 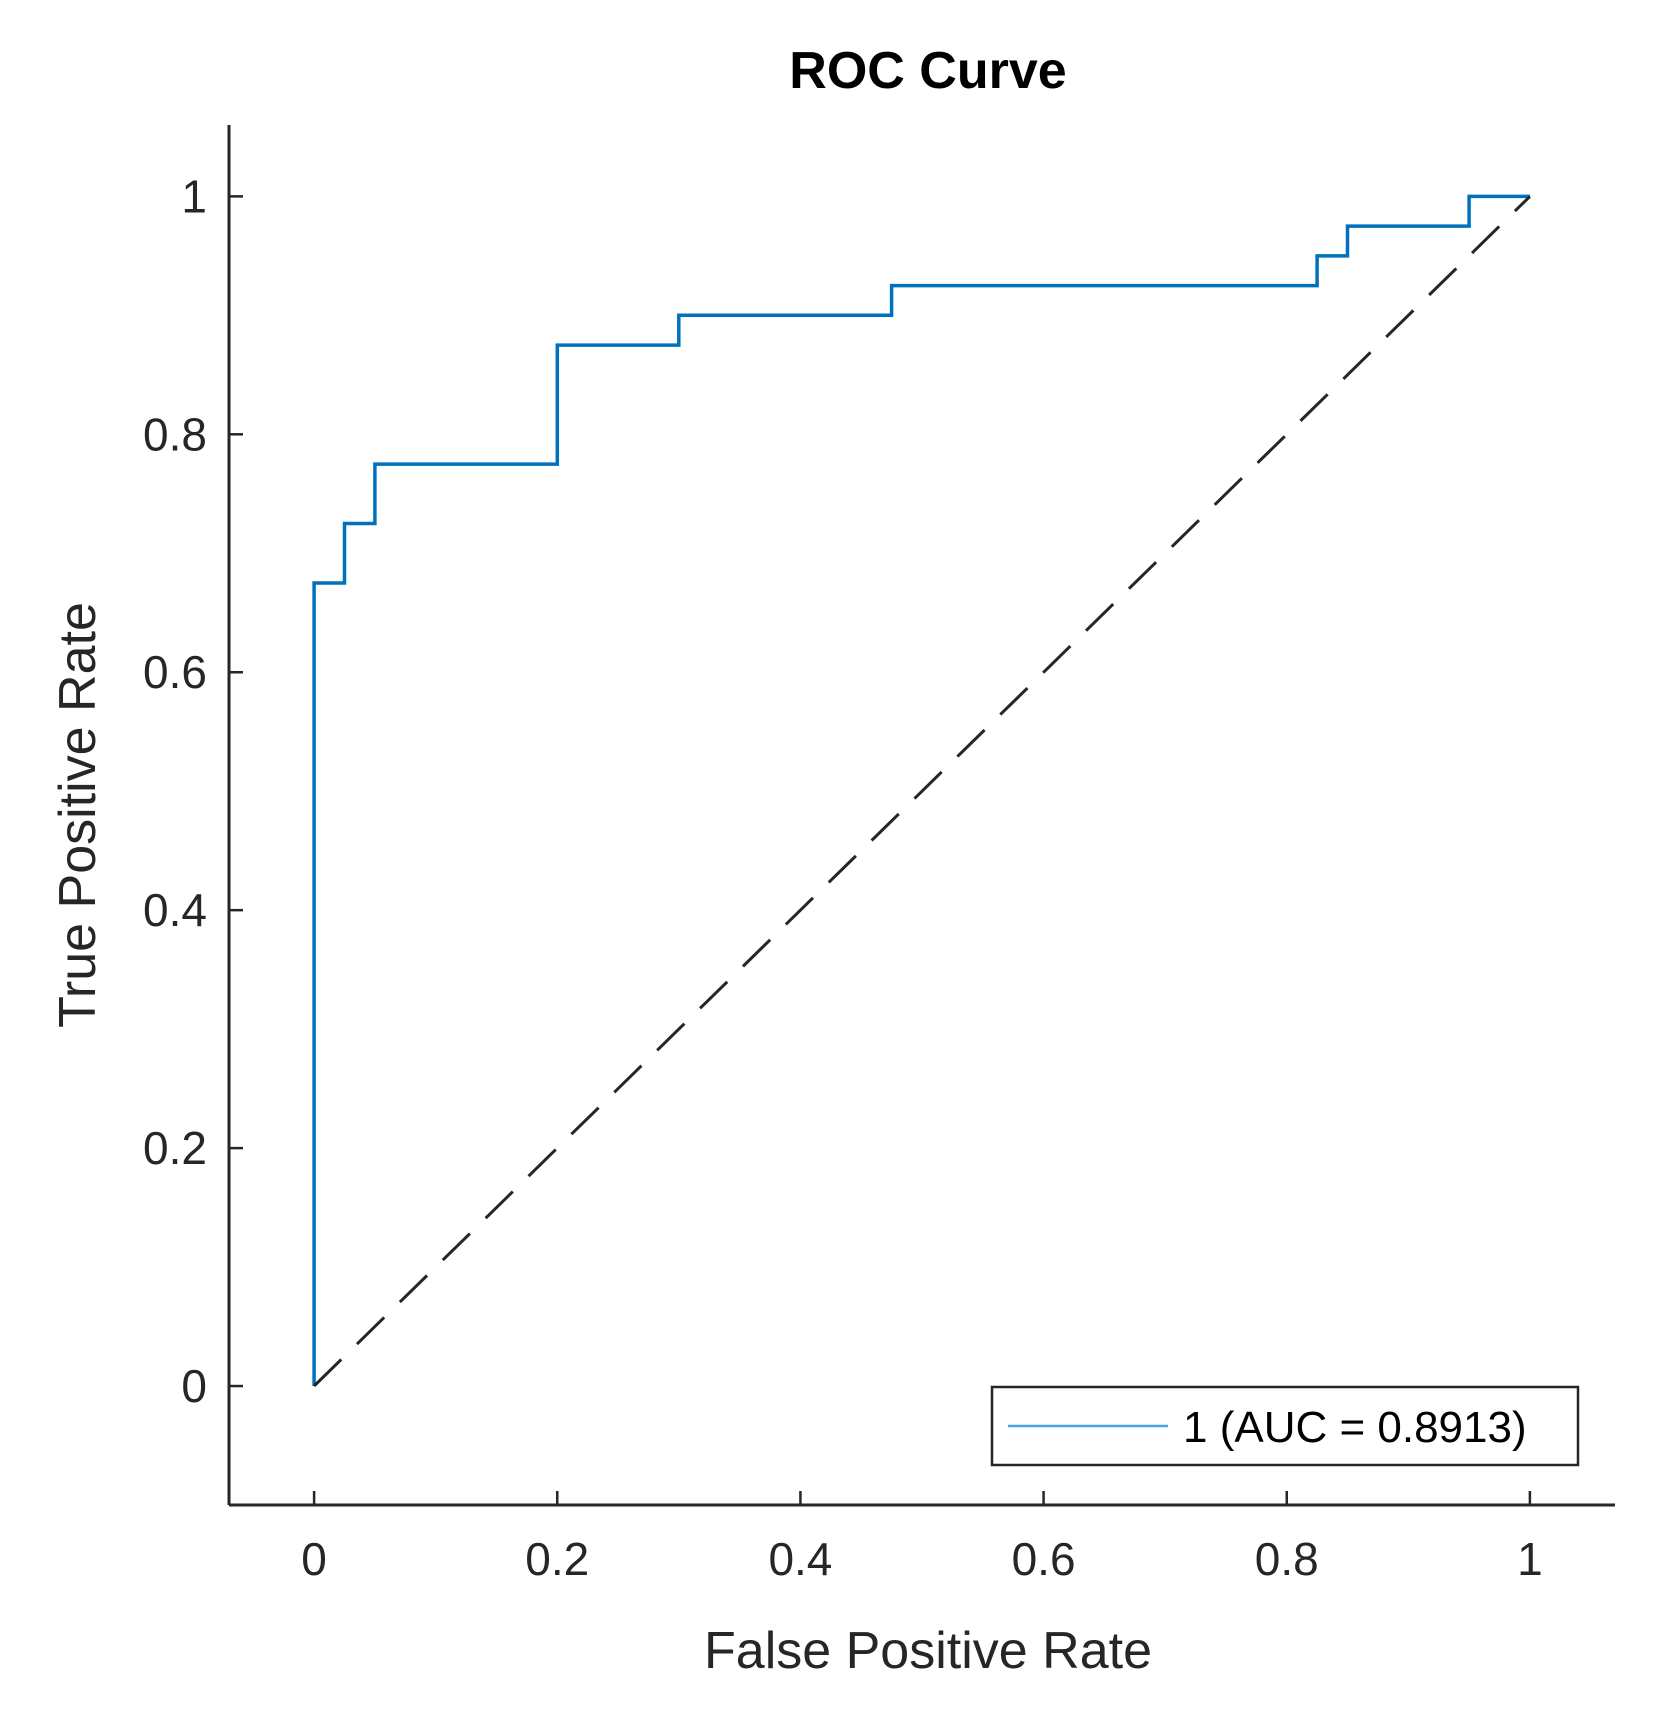 What do you see at coordinates (1044, 1559) in the screenshot?
I see `x-tick-label: 0.6` at bounding box center [1044, 1559].